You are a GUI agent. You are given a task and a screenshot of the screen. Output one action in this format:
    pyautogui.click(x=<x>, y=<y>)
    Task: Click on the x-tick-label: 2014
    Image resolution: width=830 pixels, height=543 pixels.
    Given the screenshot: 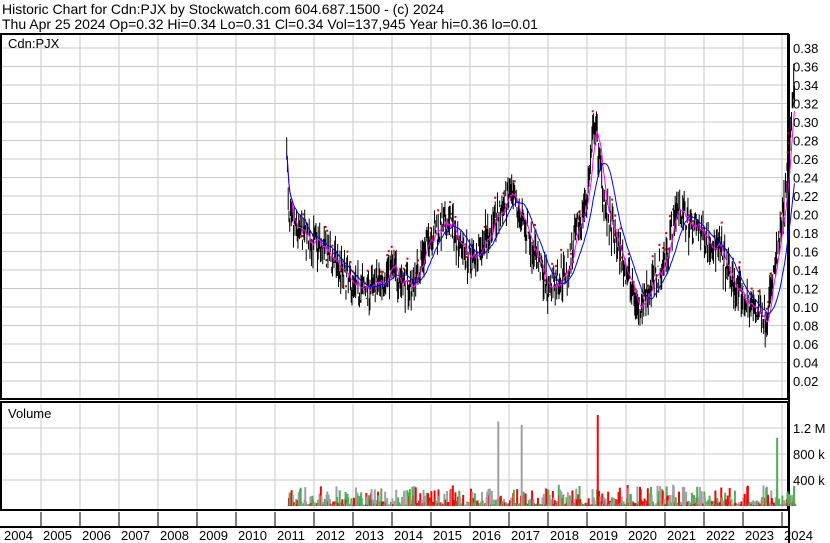 What is the action you would take?
    pyautogui.click(x=408, y=535)
    